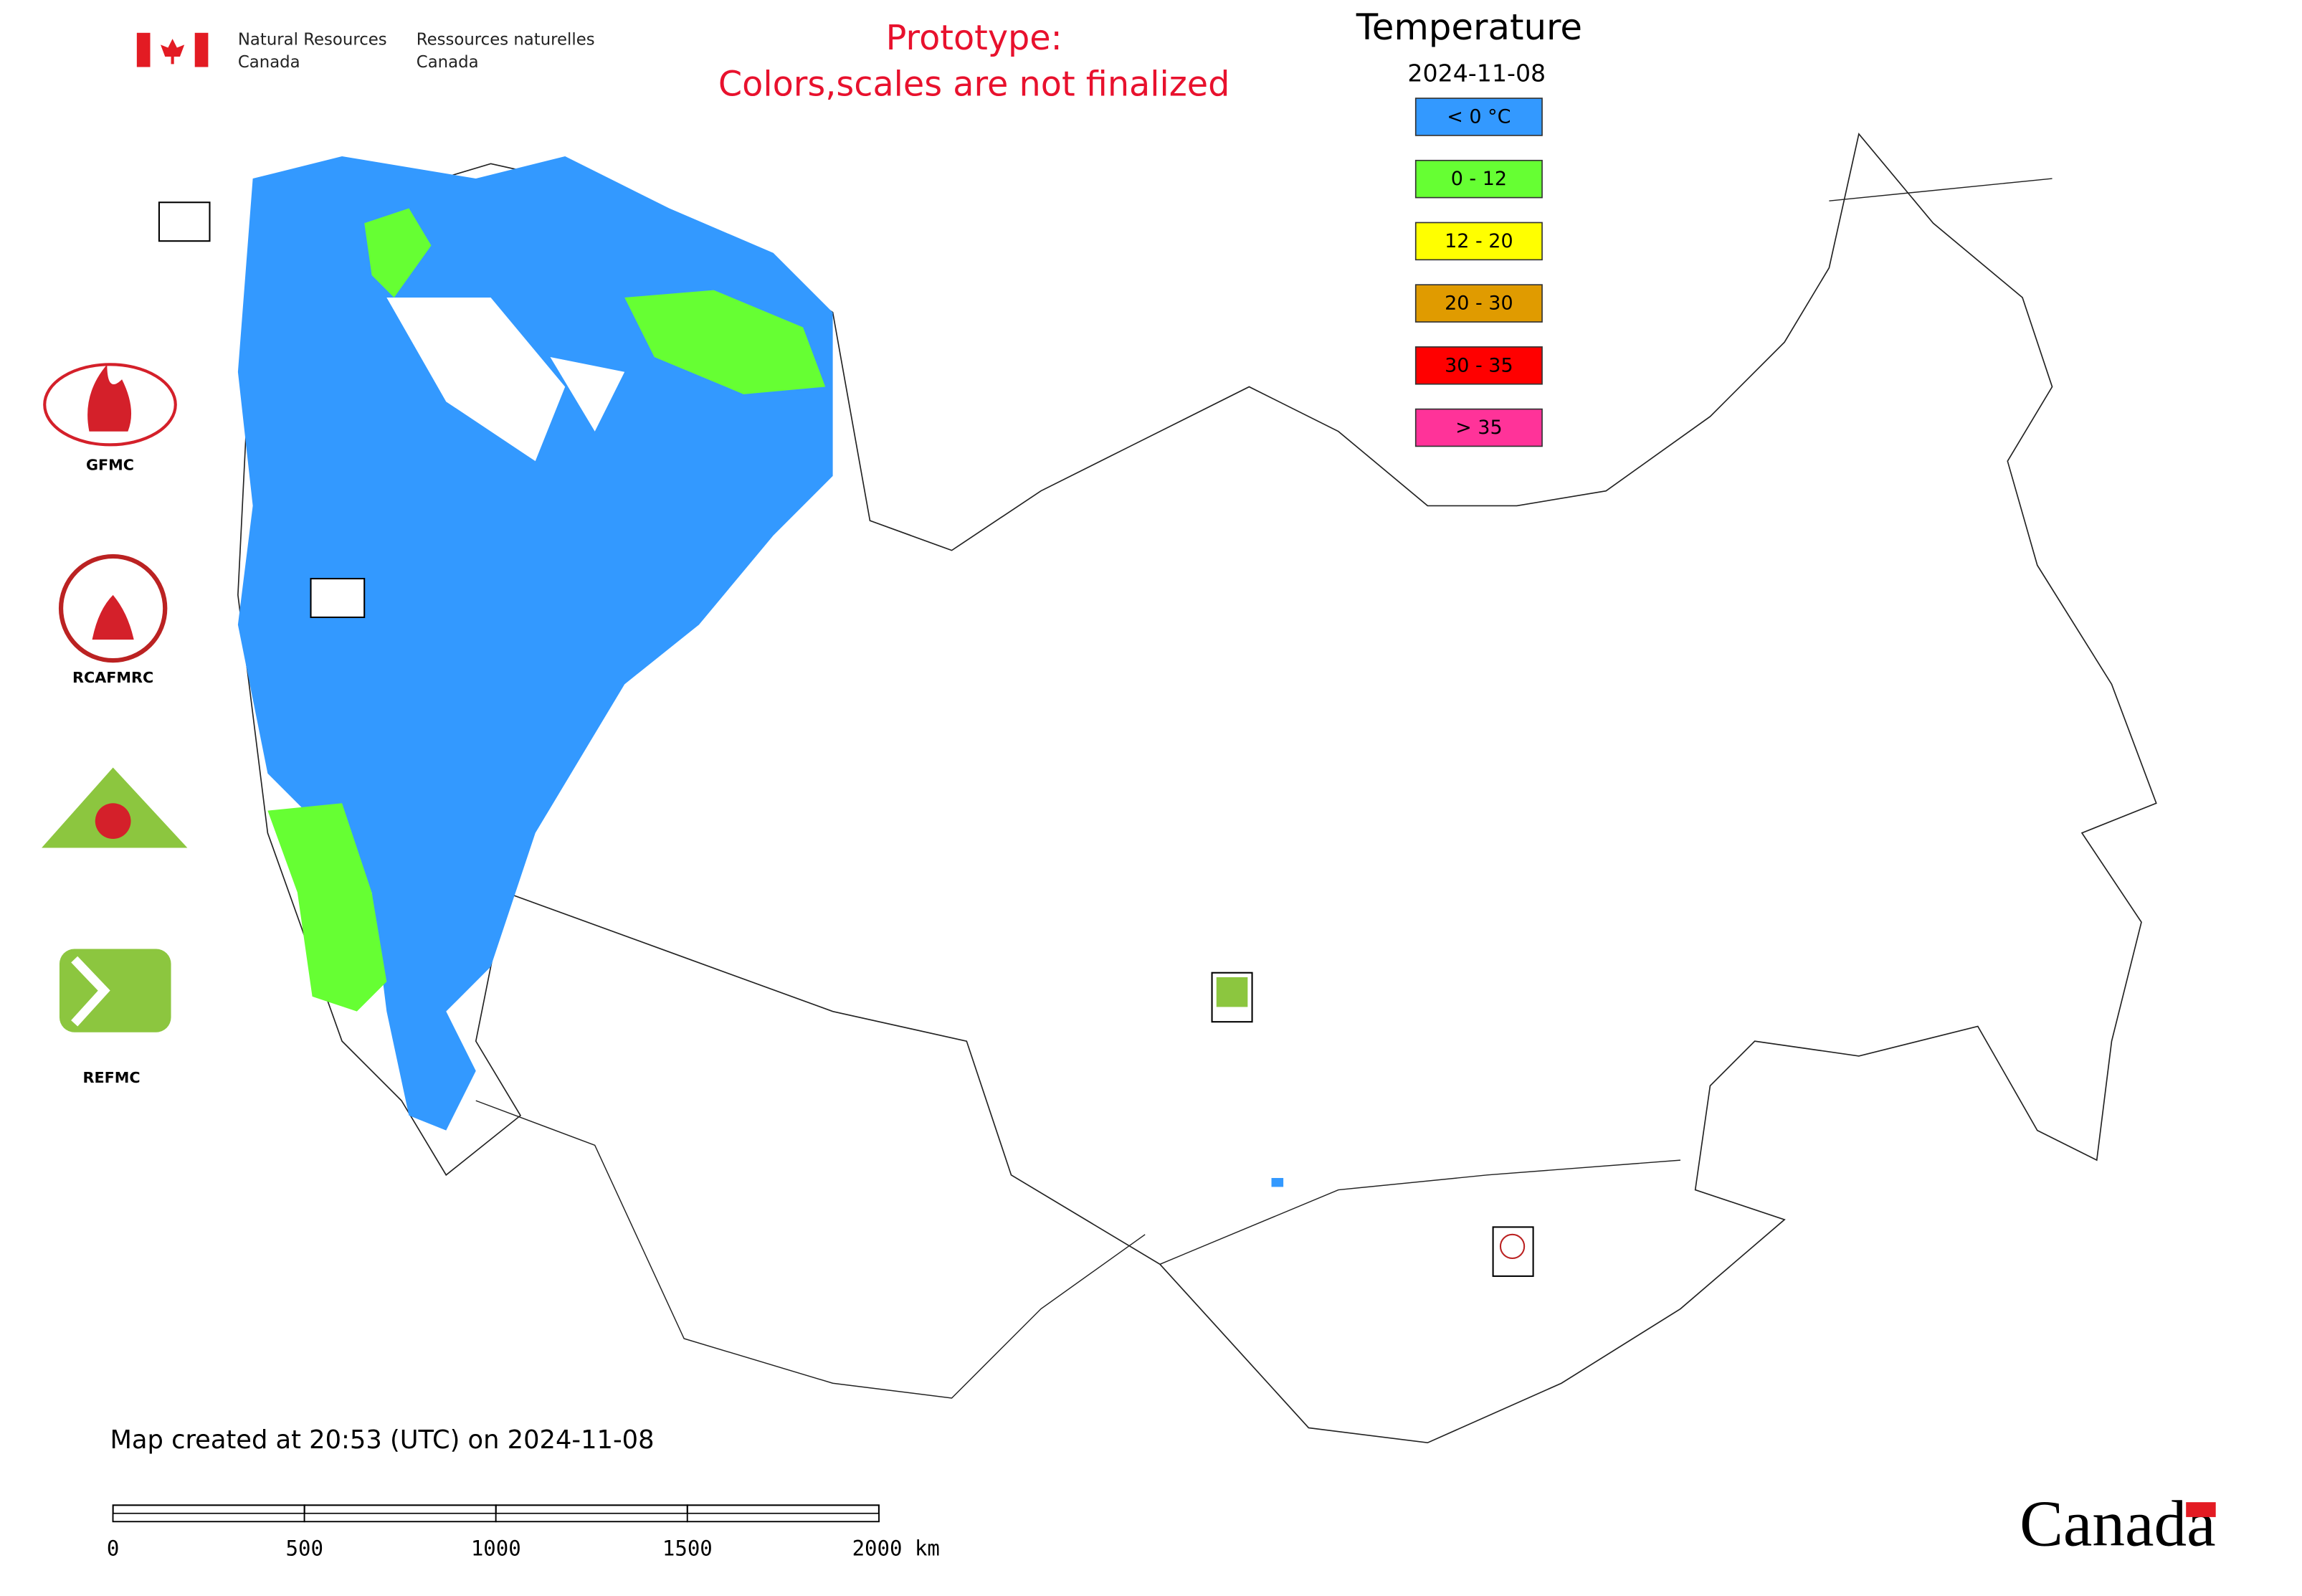 Image resolution: width=2302 pixels, height=1596 pixels. I want to click on scale-label: 1000, so click(496, 1548).